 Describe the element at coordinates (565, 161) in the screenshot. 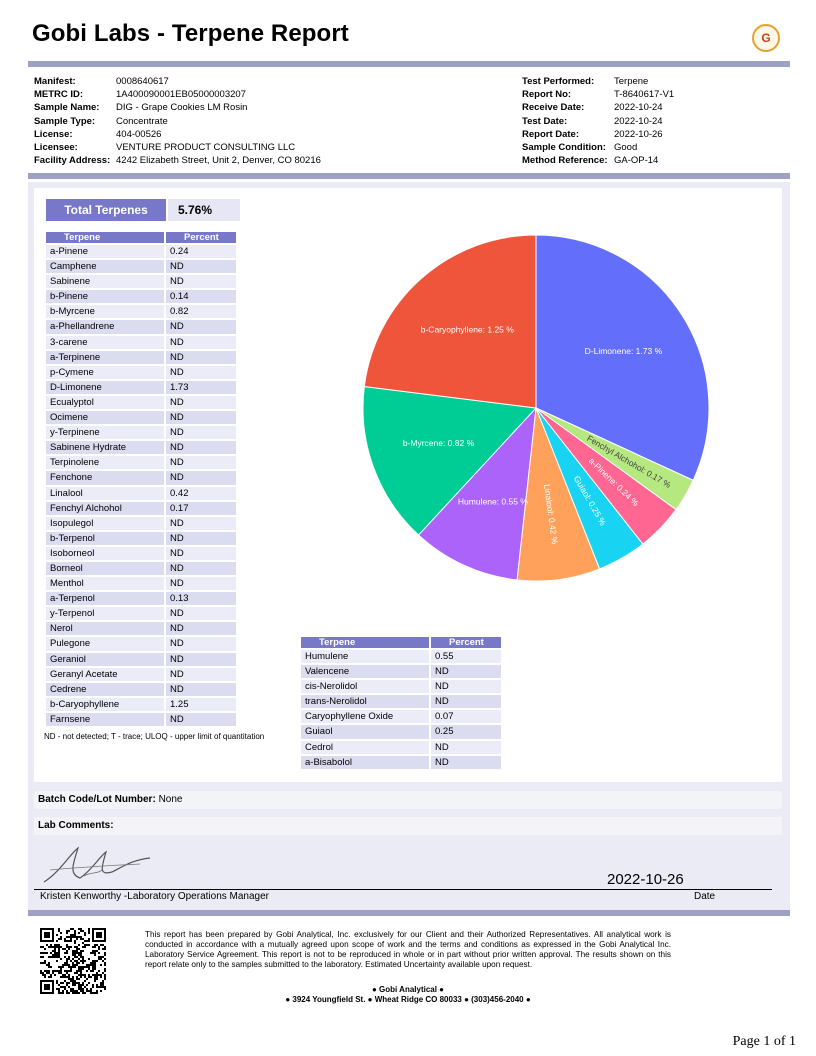

I see `info-label: Method Reference:` at that location.